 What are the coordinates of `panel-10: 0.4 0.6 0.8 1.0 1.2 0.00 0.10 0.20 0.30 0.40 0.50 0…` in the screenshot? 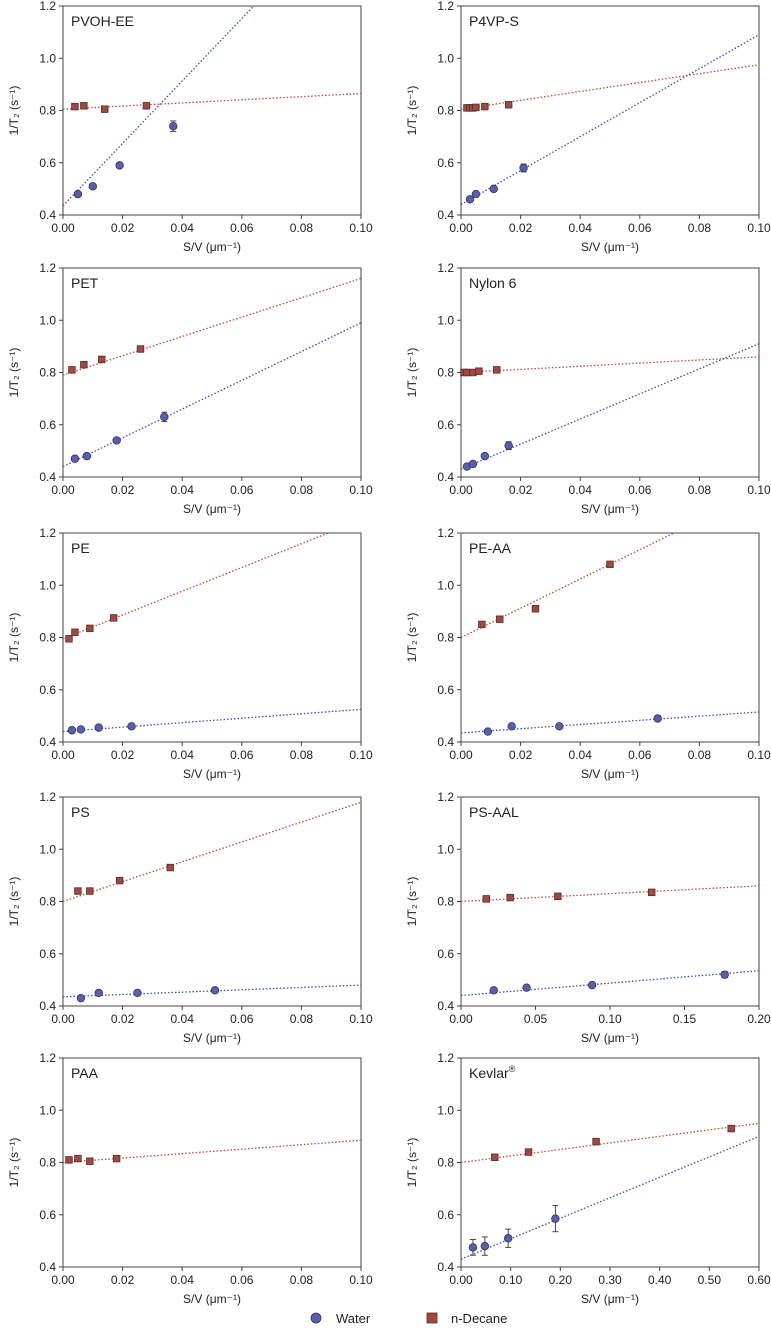 It's located at (588, 1178).